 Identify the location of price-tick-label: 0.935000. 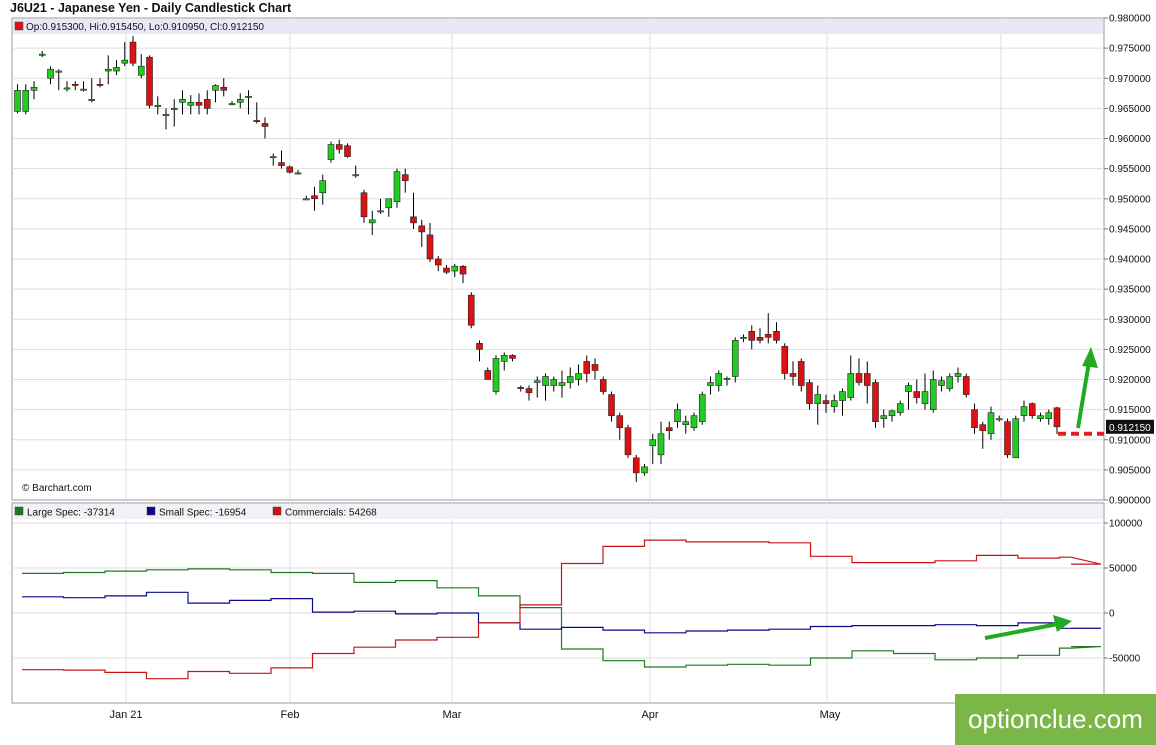
(1130, 290).